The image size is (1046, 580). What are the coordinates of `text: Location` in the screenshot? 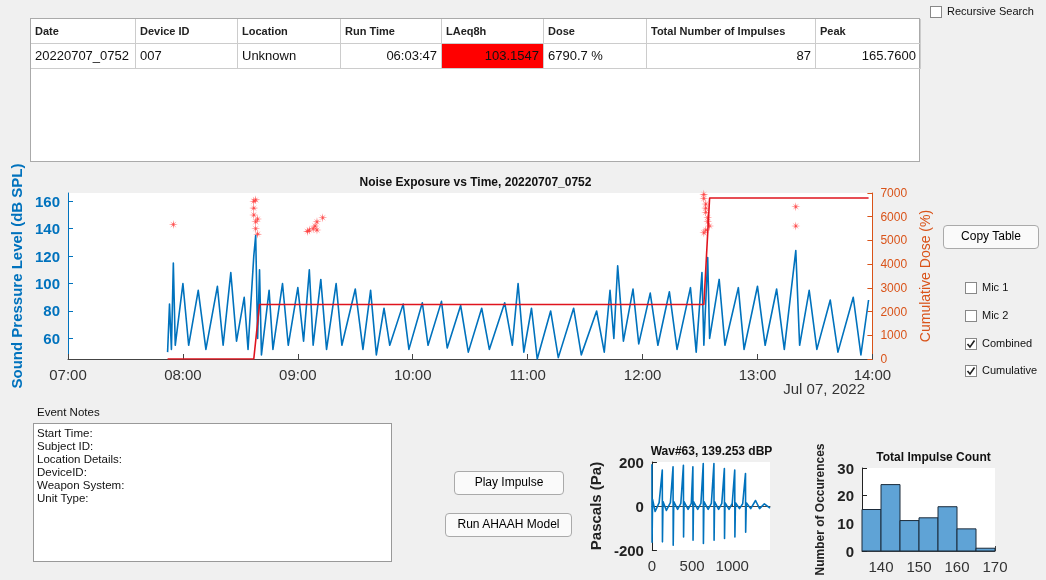 It's located at (289, 31).